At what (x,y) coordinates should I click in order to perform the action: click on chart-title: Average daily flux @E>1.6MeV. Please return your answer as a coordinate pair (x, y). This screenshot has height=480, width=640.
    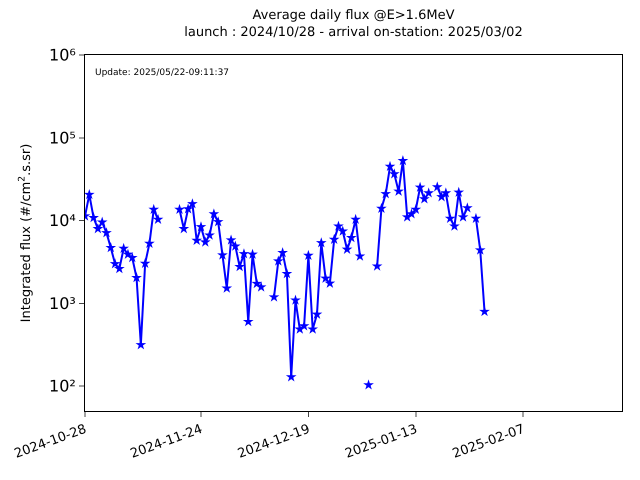
    Looking at the image, I should click on (353, 16).